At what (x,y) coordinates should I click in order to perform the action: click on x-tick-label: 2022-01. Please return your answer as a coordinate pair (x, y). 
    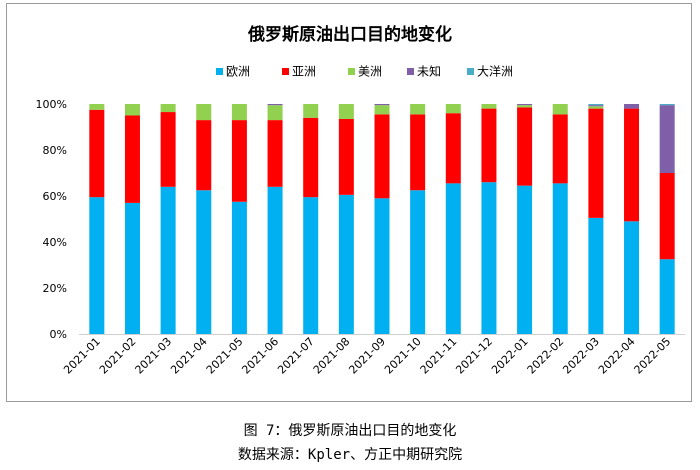
    Looking at the image, I should click on (510, 356).